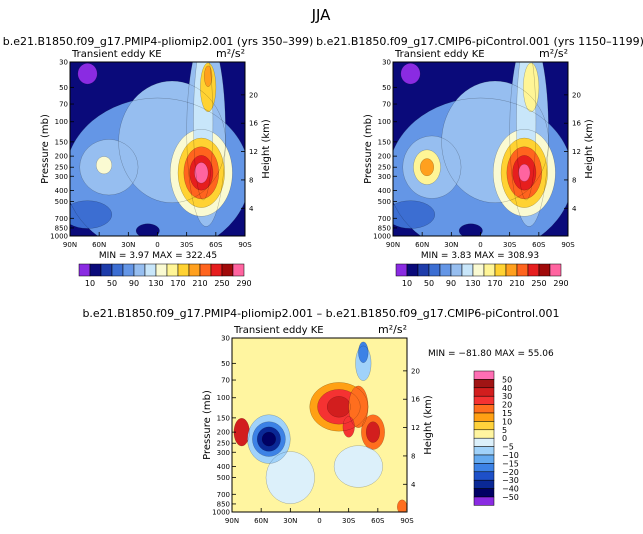 The image size is (643, 534). Describe the element at coordinates (70, 245) in the screenshot. I see `x-tick-label: 90N` at that location.